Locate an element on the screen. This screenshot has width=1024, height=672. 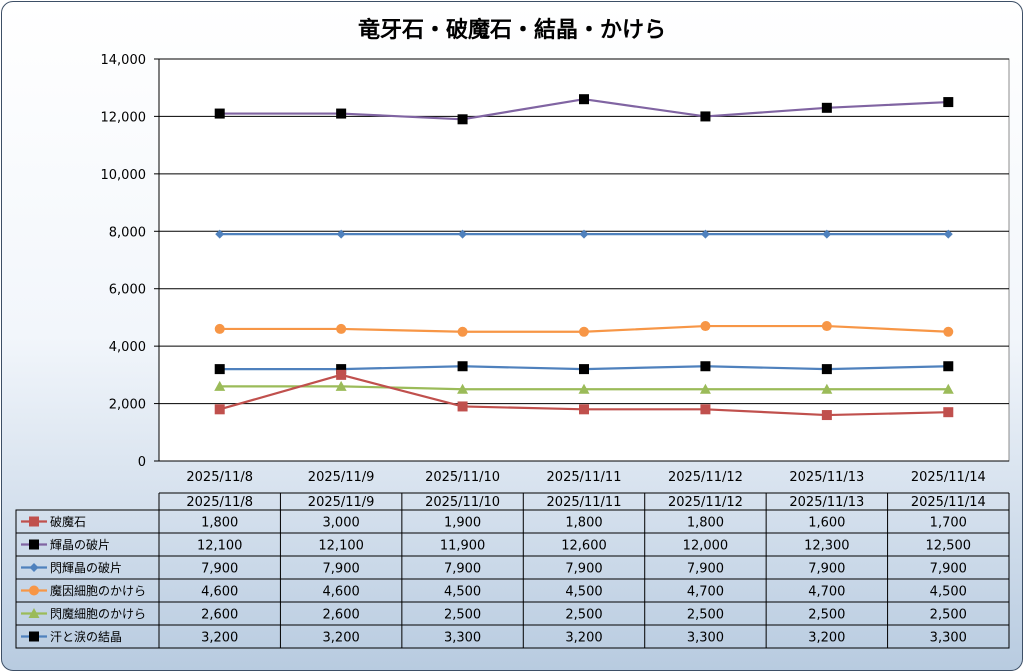
table-cell: 2,600 is located at coordinates (219, 615).